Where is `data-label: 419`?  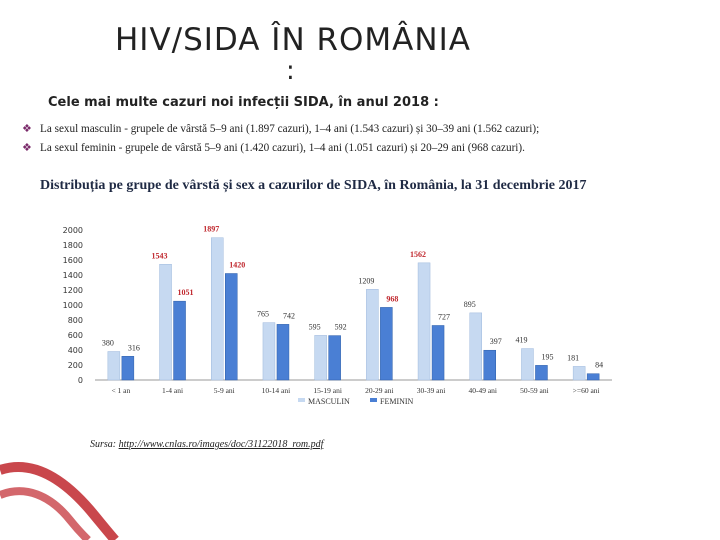
data-label: 419 is located at coordinates (521, 340).